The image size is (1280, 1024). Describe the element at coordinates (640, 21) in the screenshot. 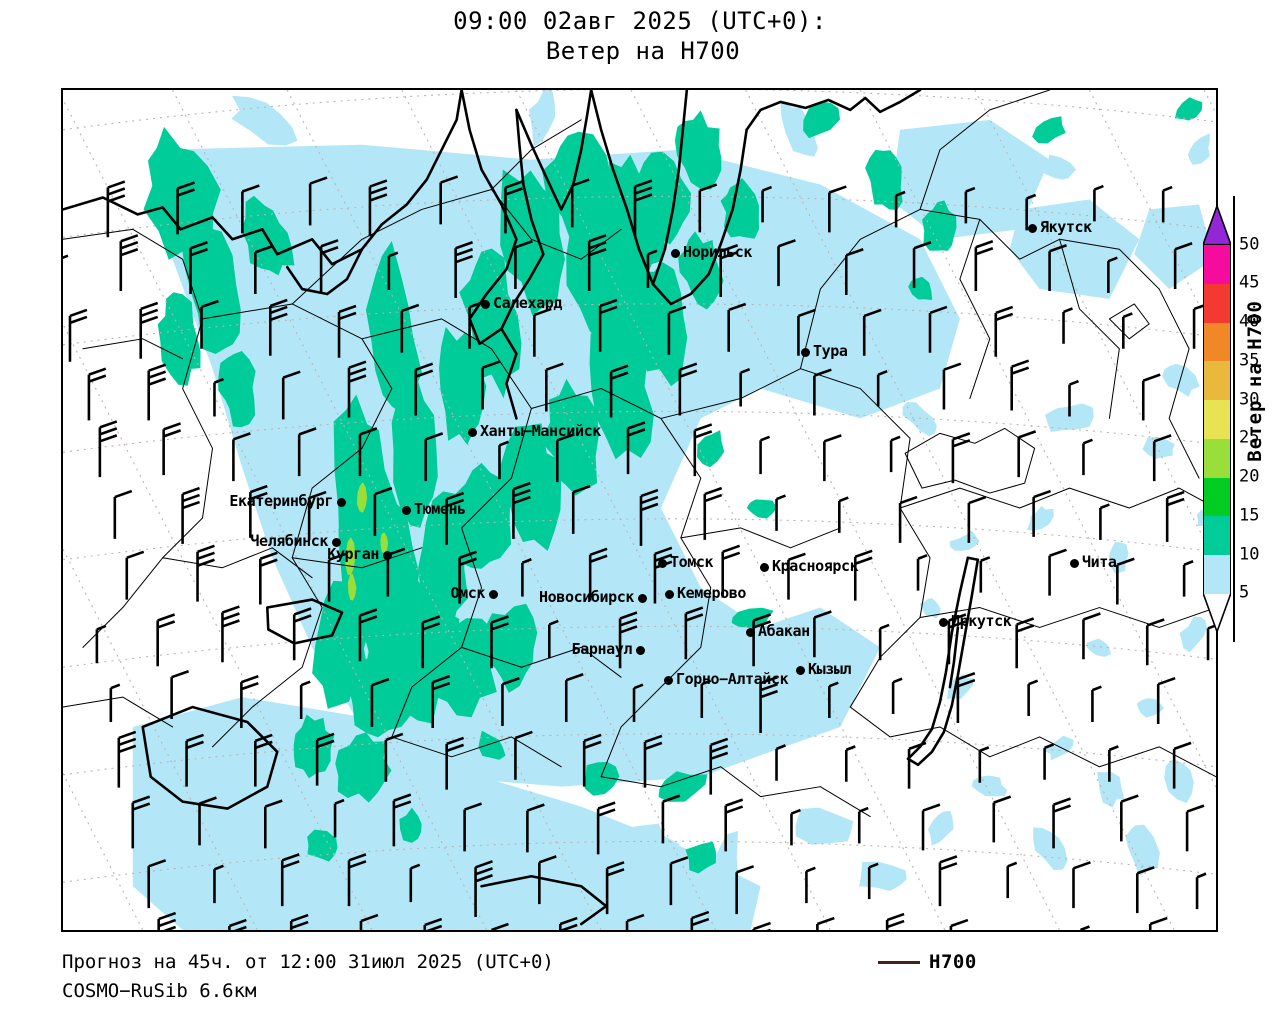

I see `title-datetime: 09:00 02авг 2025 (UTC+0):` at that location.